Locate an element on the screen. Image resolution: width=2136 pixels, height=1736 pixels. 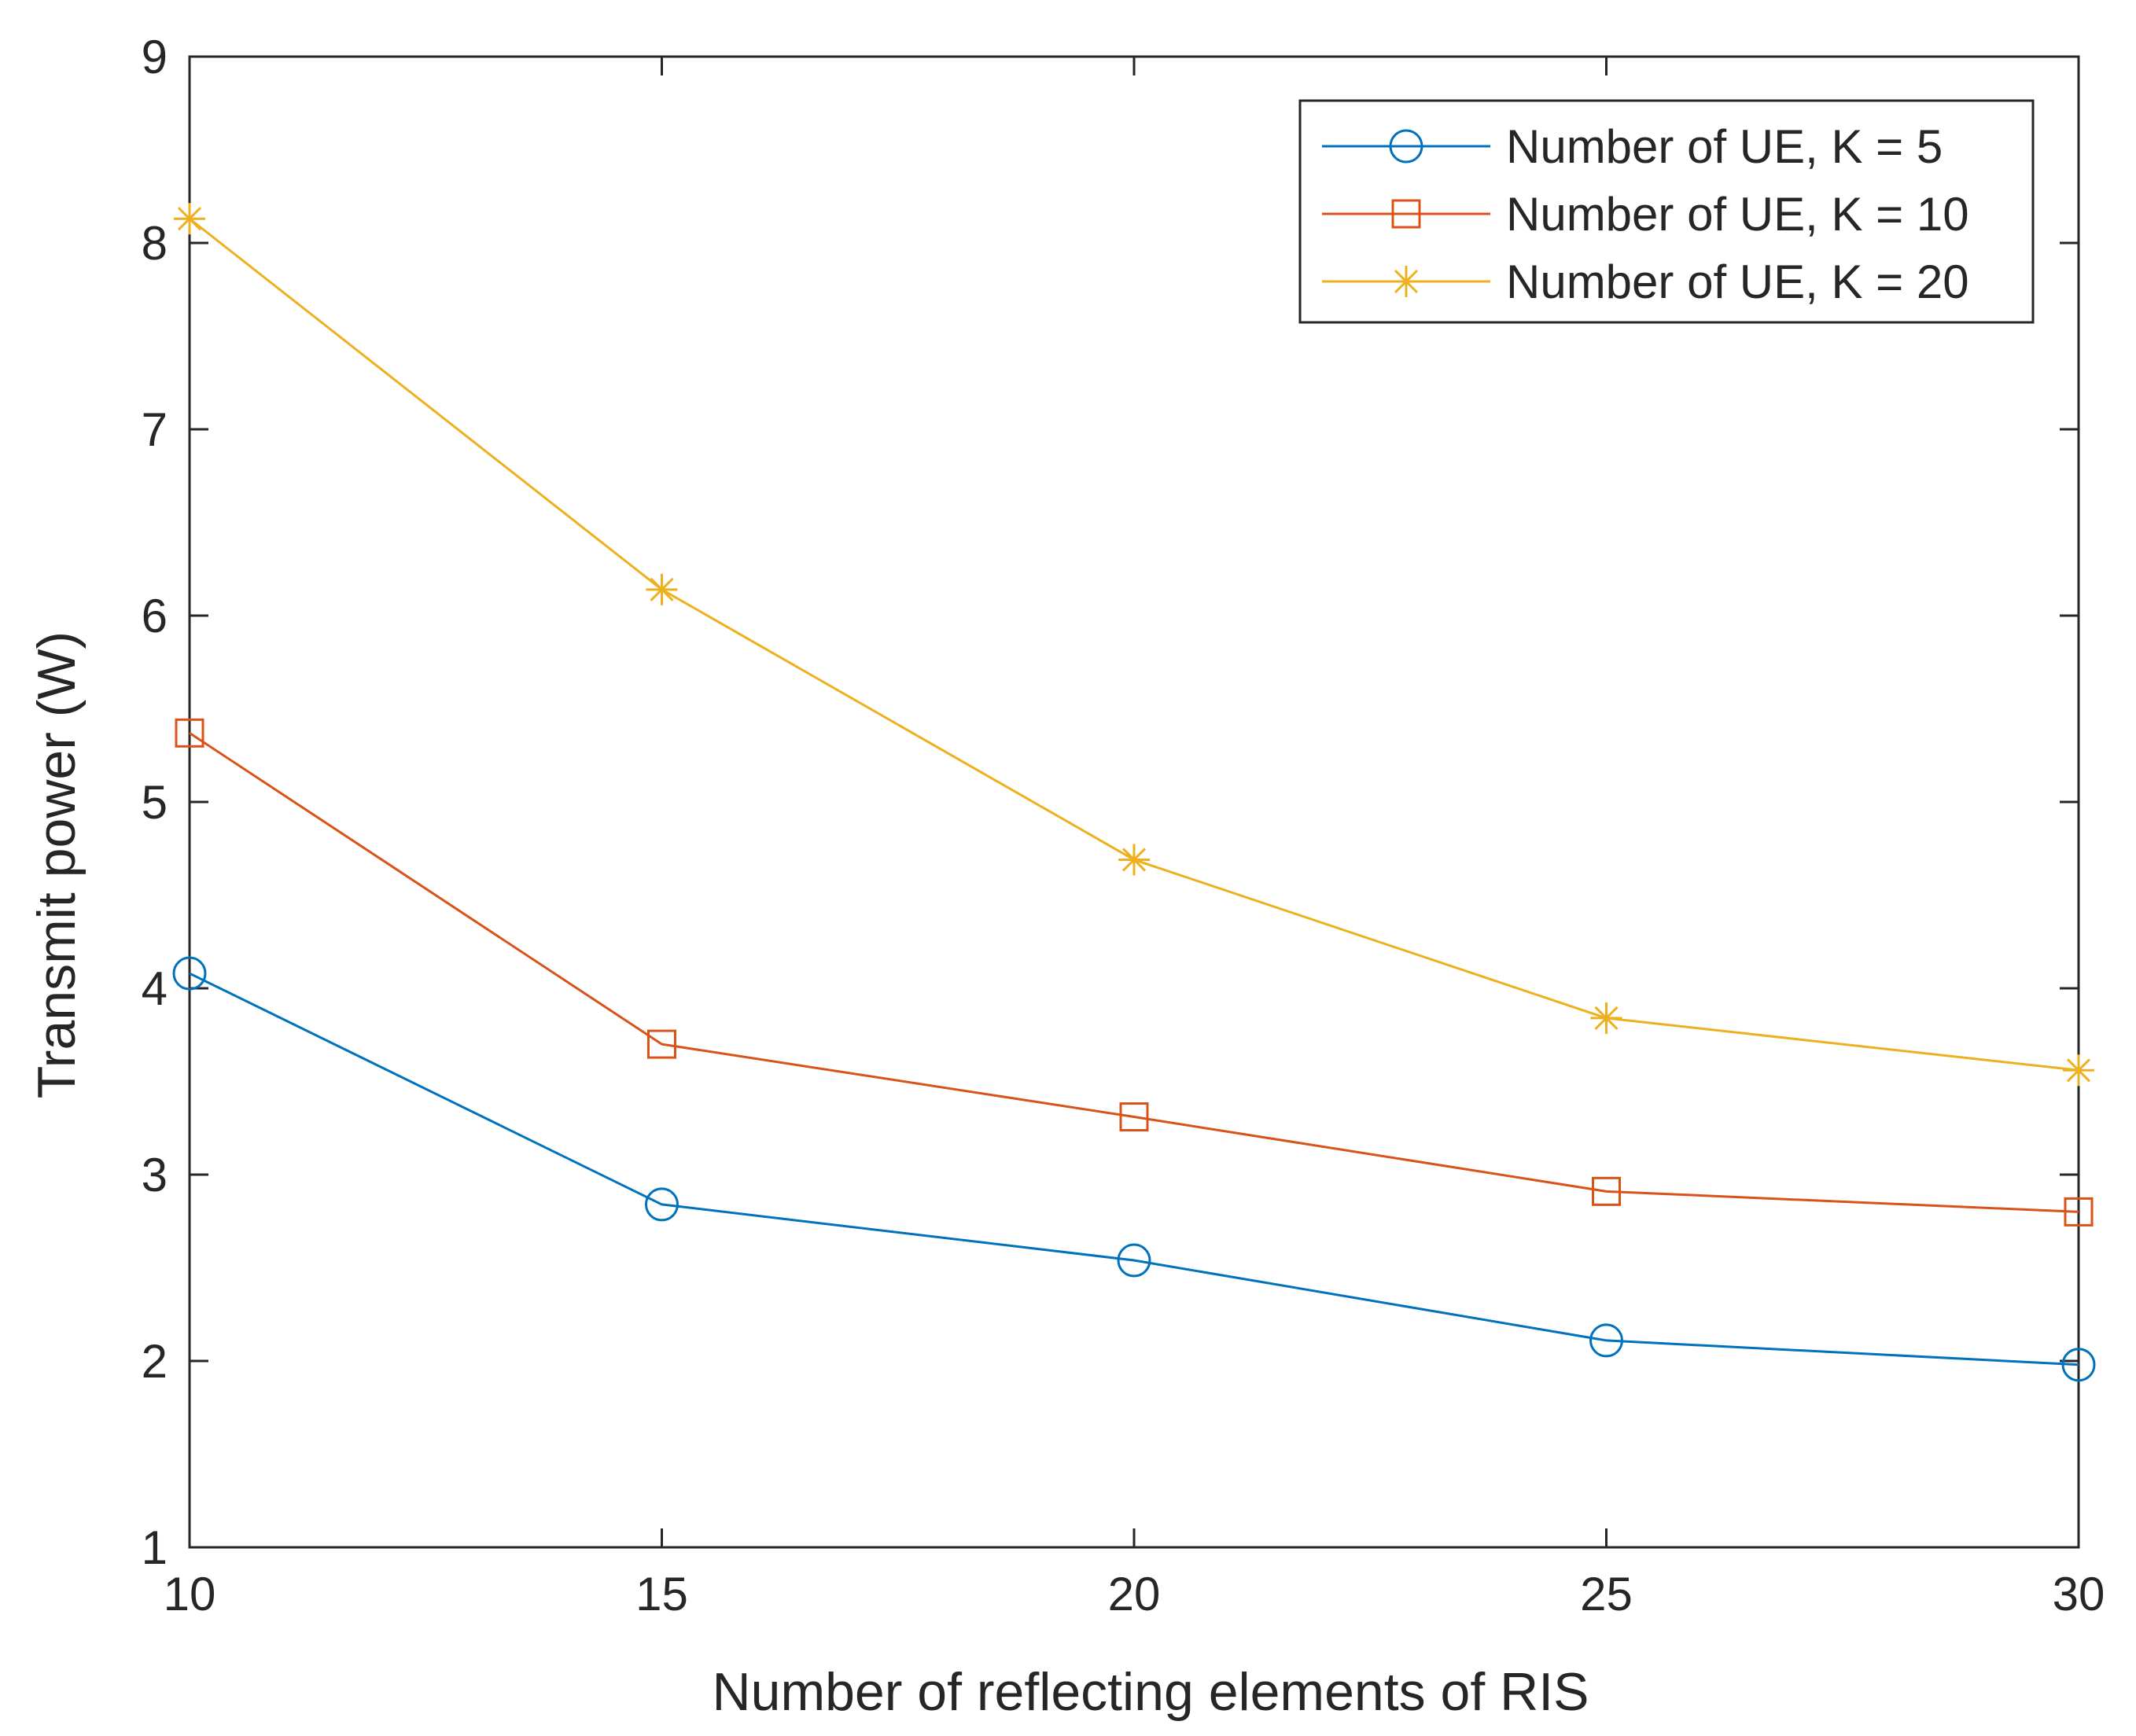
y-tick-label: 8 is located at coordinates (155, 244).